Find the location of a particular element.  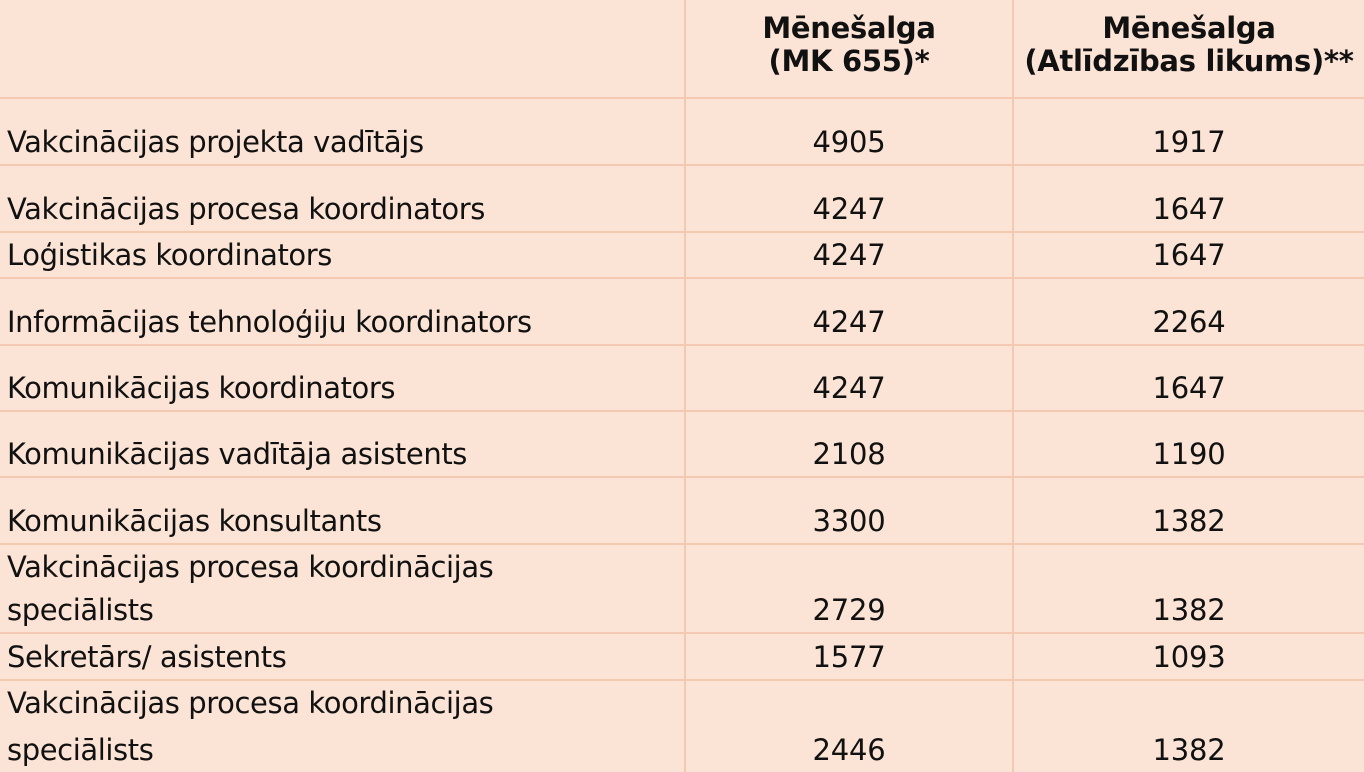

atlidzibas-value: 1190 is located at coordinates (1189, 454).